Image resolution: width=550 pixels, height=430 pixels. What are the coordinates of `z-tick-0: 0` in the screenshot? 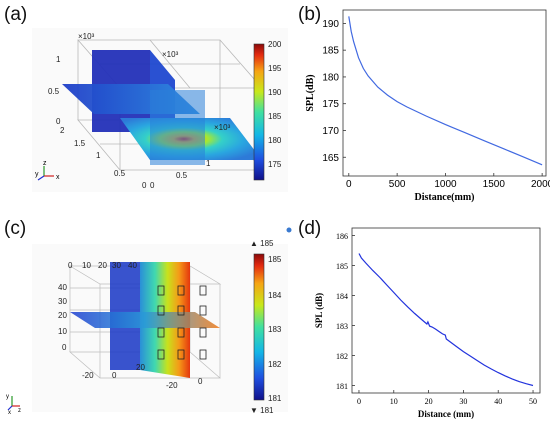 It's located at (58, 121).